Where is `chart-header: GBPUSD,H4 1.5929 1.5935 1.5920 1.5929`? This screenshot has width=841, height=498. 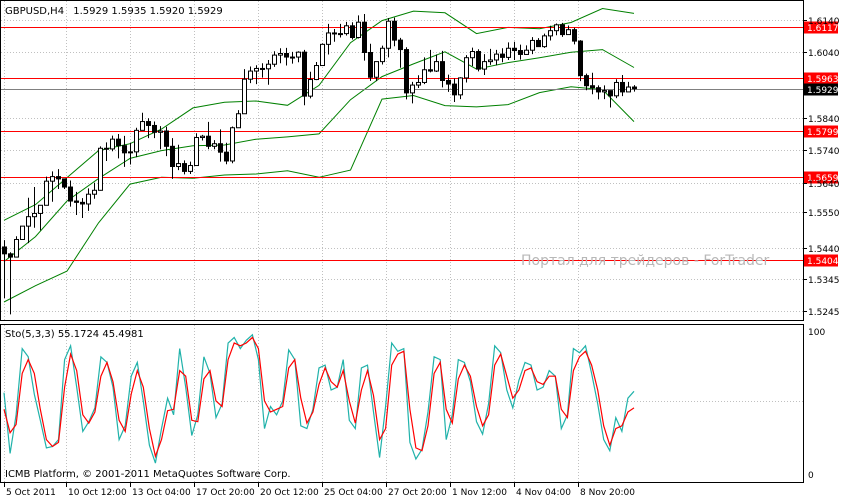 chart-header: GBPUSD,H4 1.5929 1.5935 1.5920 1.5929 is located at coordinates (114, 11).